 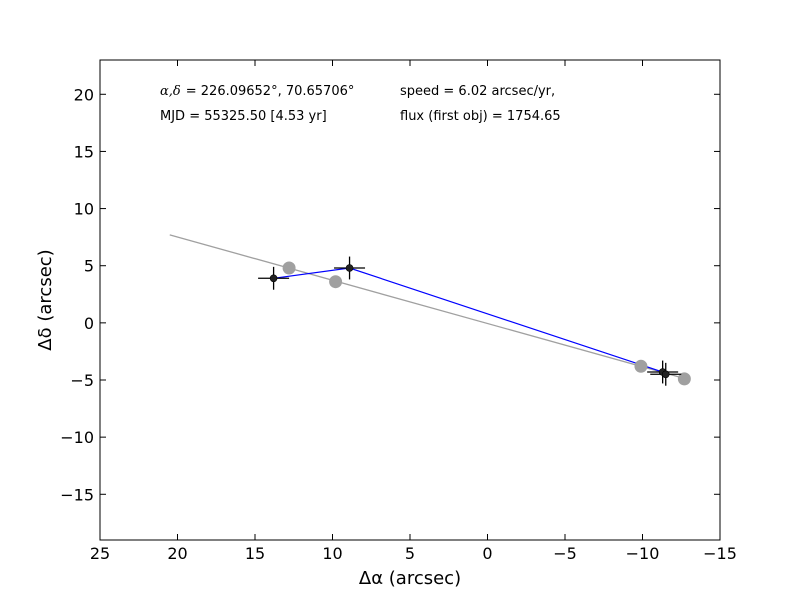 I want to click on annotation-mjd: MJD = 55325.50 [4.53 yr], so click(x=243, y=116).